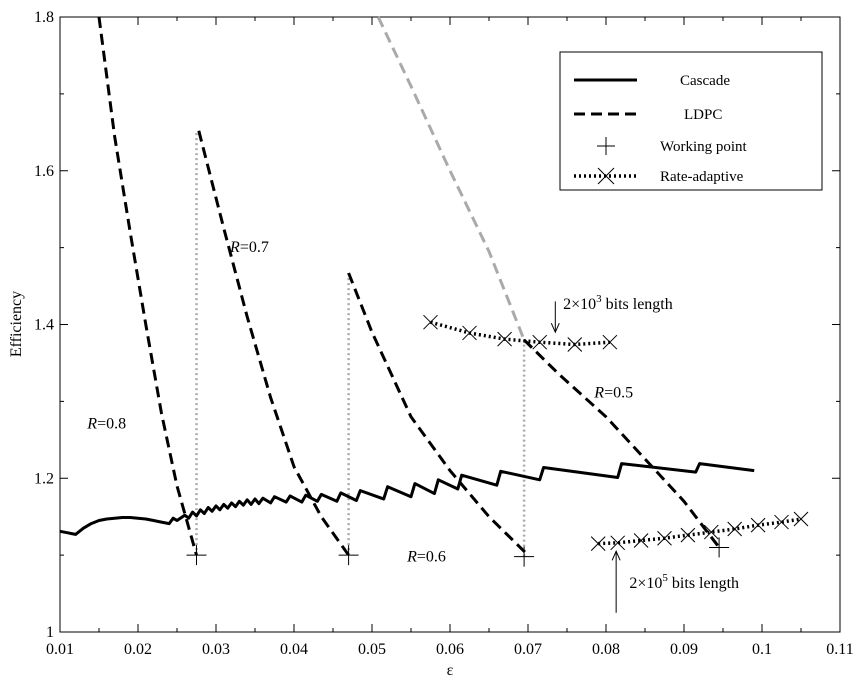 The width and height of the screenshot is (862, 683). What do you see at coordinates (294, 649) in the screenshot?
I see `x-tick-label-3: 0.04` at bounding box center [294, 649].